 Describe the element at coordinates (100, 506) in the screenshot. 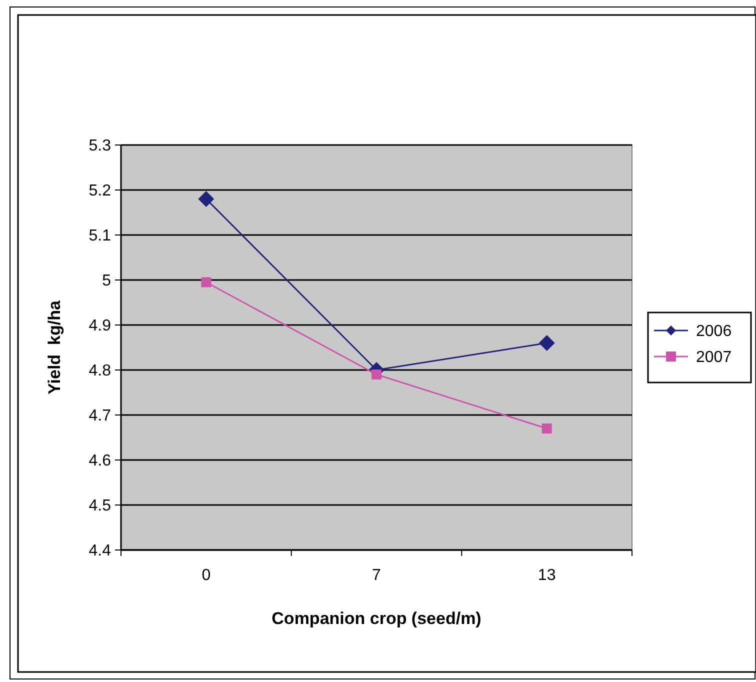

I see `y-tick-label: 4.5` at that location.